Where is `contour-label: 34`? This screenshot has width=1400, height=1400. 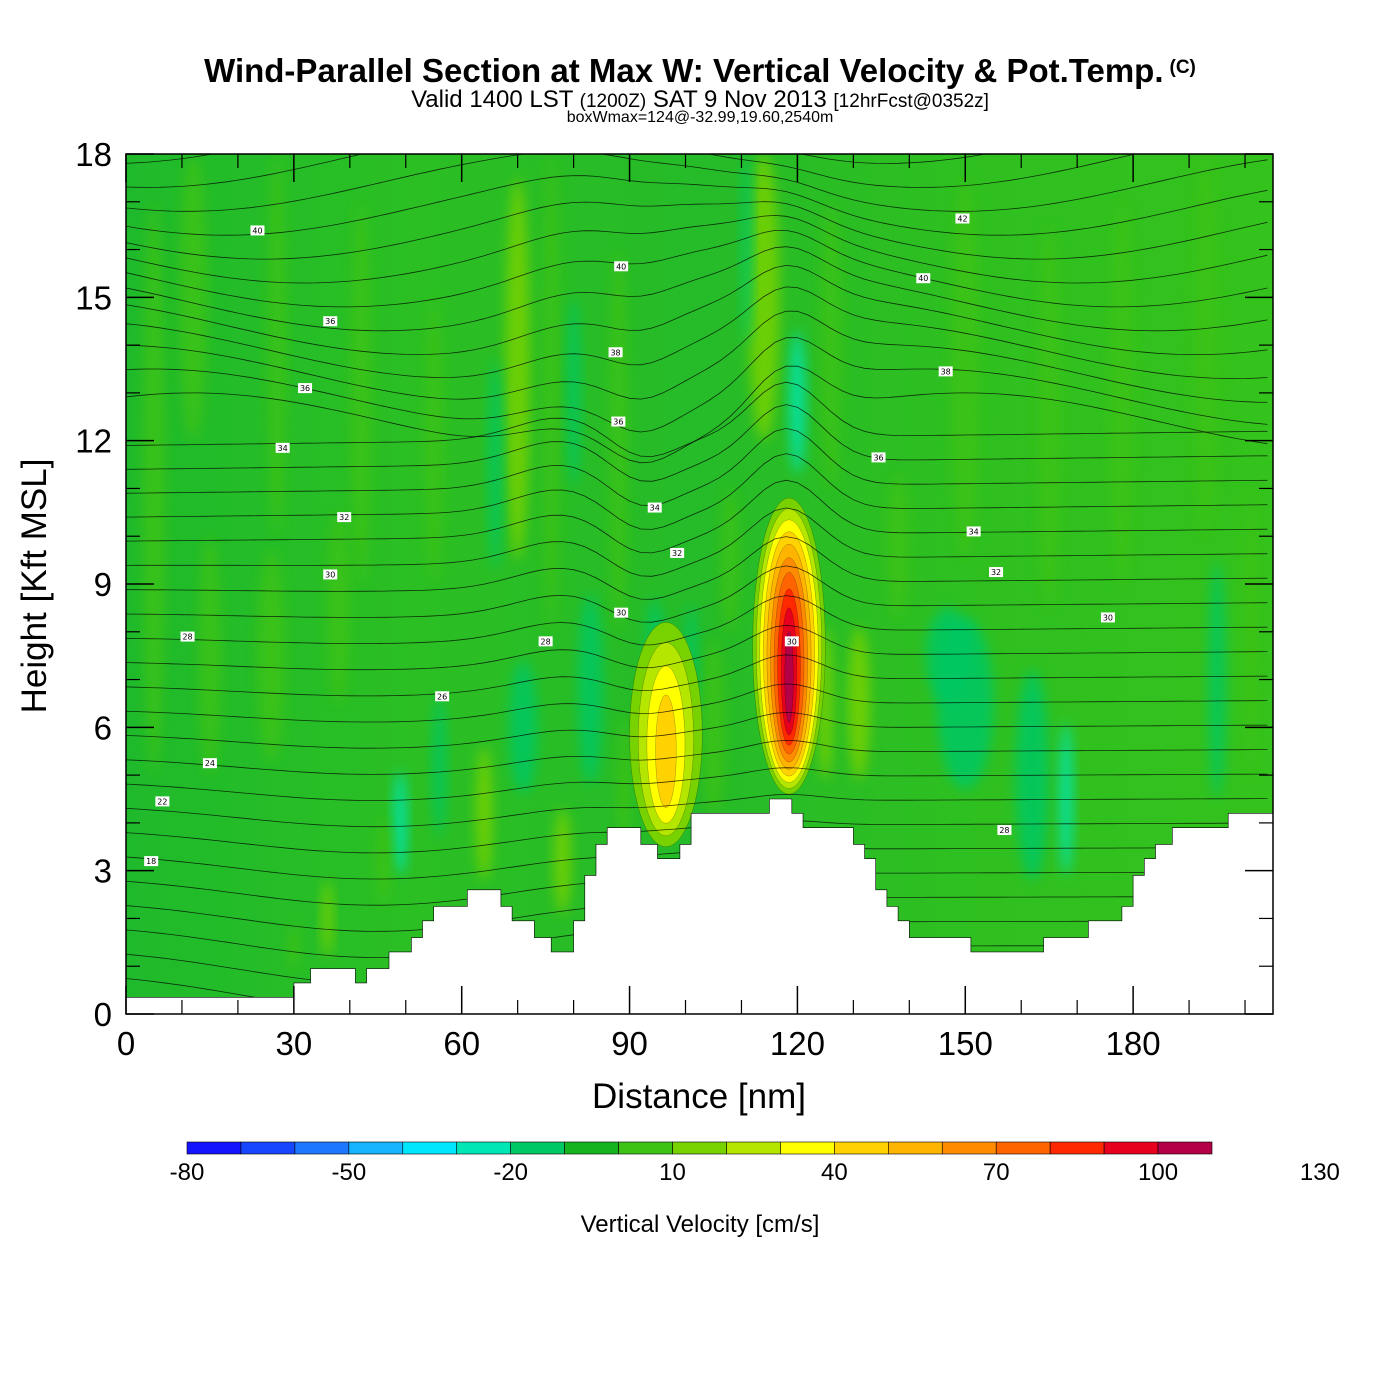 contour-label: 34 is located at coordinates (654, 507).